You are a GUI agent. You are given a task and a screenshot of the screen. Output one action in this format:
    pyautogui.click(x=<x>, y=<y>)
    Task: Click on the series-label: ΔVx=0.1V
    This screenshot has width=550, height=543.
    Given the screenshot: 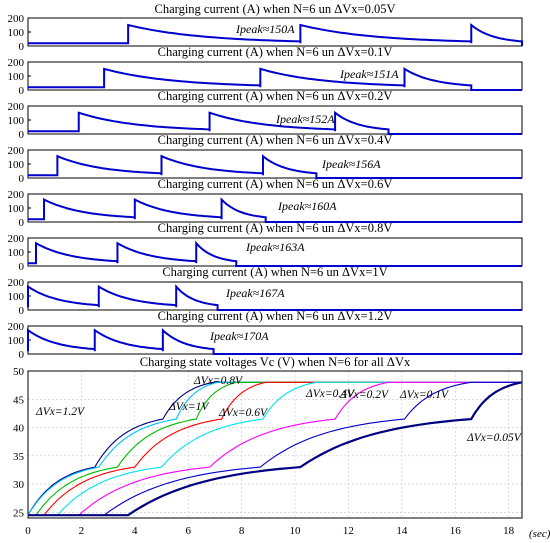 What is the action you would take?
    pyautogui.click(x=424, y=395)
    